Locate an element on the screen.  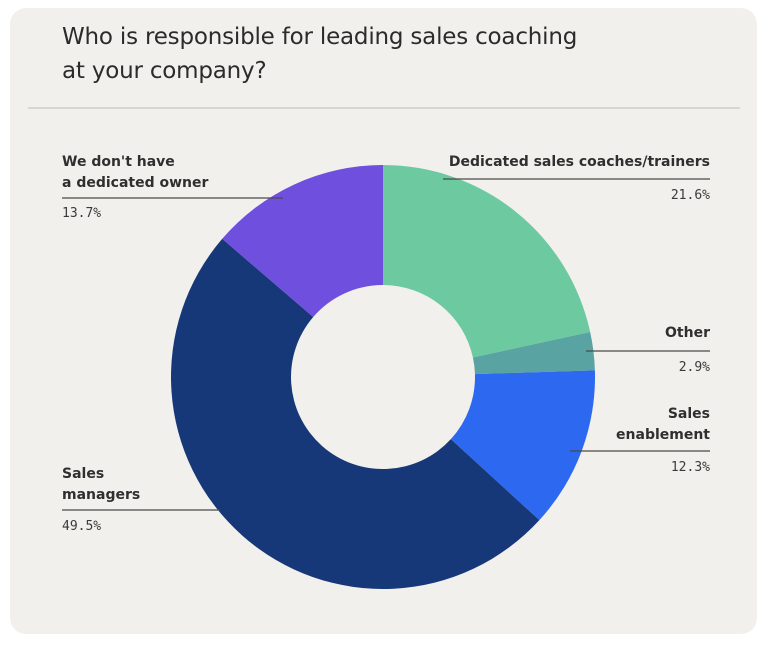
label-coaches: Dedicated sales coaches/trainers is located at coordinates (579, 162).